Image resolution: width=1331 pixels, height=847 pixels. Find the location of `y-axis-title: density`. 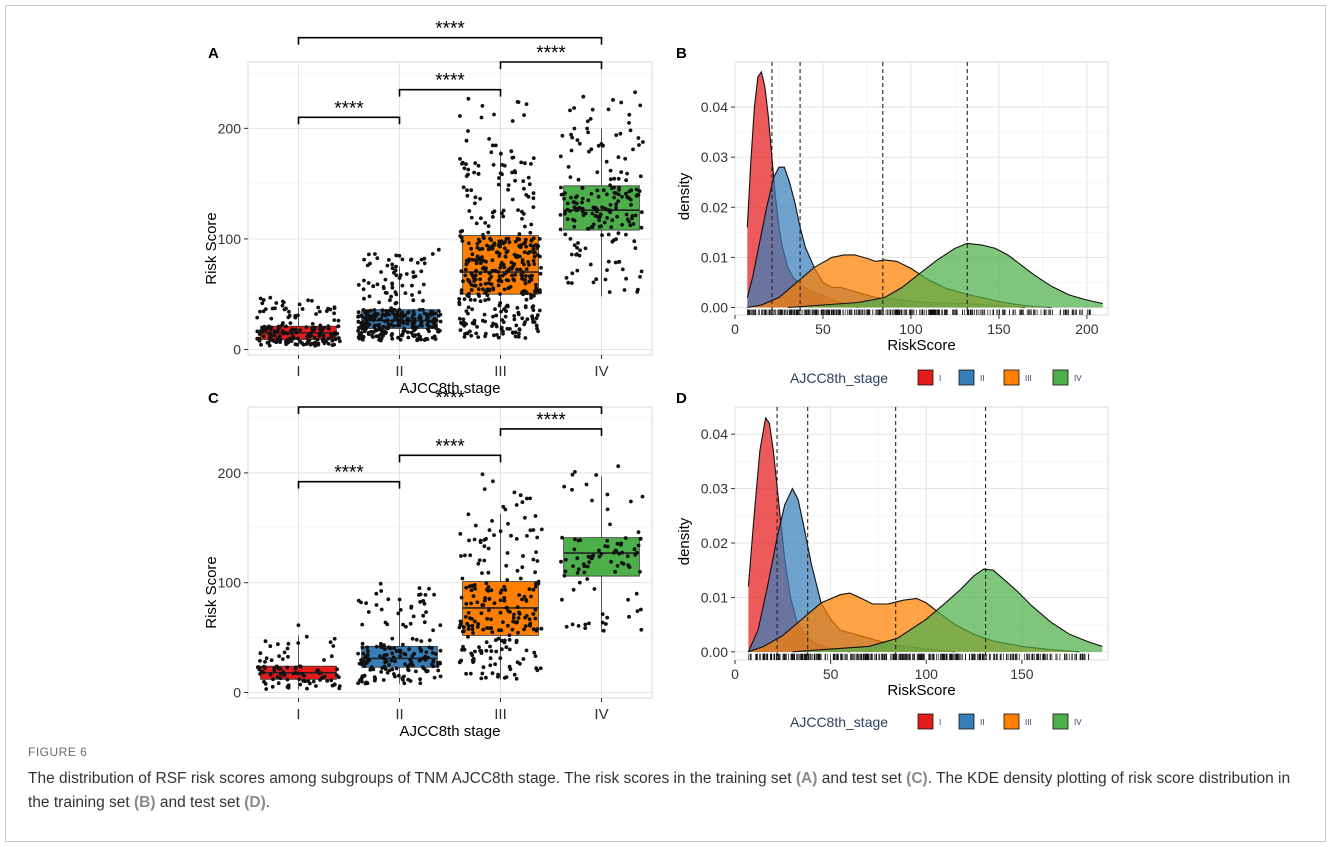

y-axis-title: density is located at coordinates (684, 541).